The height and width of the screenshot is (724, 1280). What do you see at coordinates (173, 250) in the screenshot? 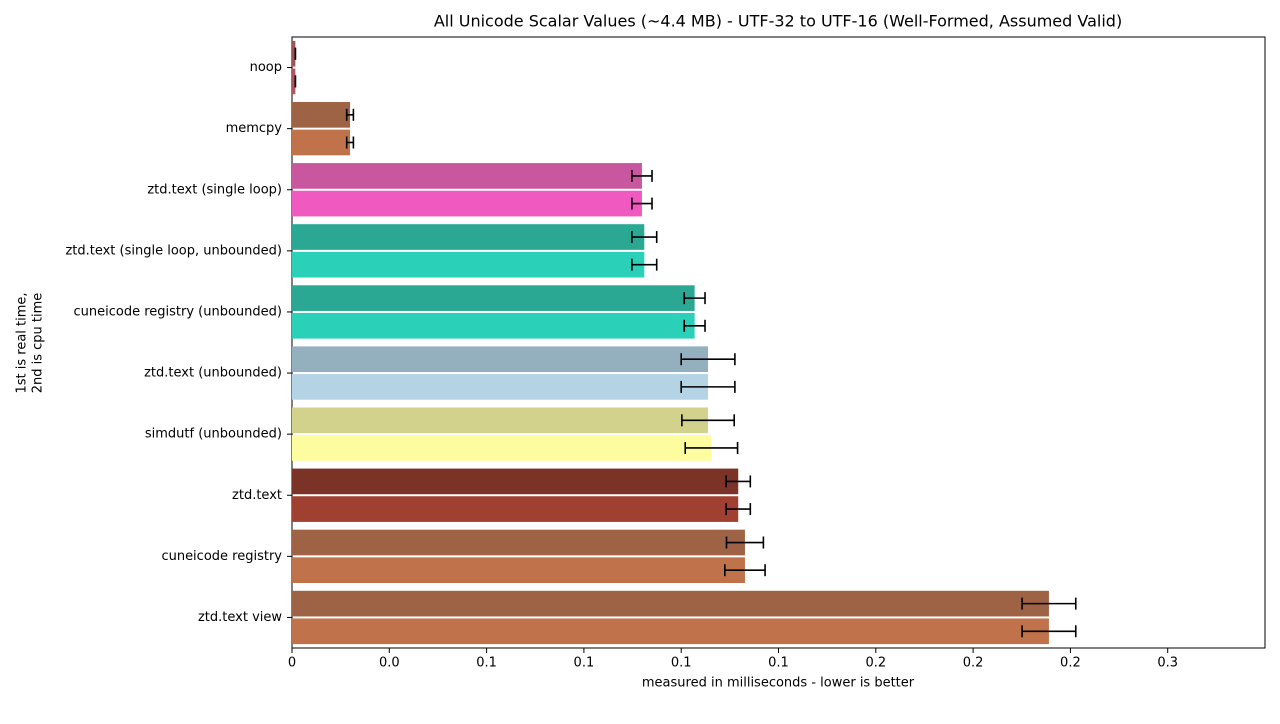
I see `y-tick-label: ztd.text (single loop, unbounded)` at bounding box center [173, 250].